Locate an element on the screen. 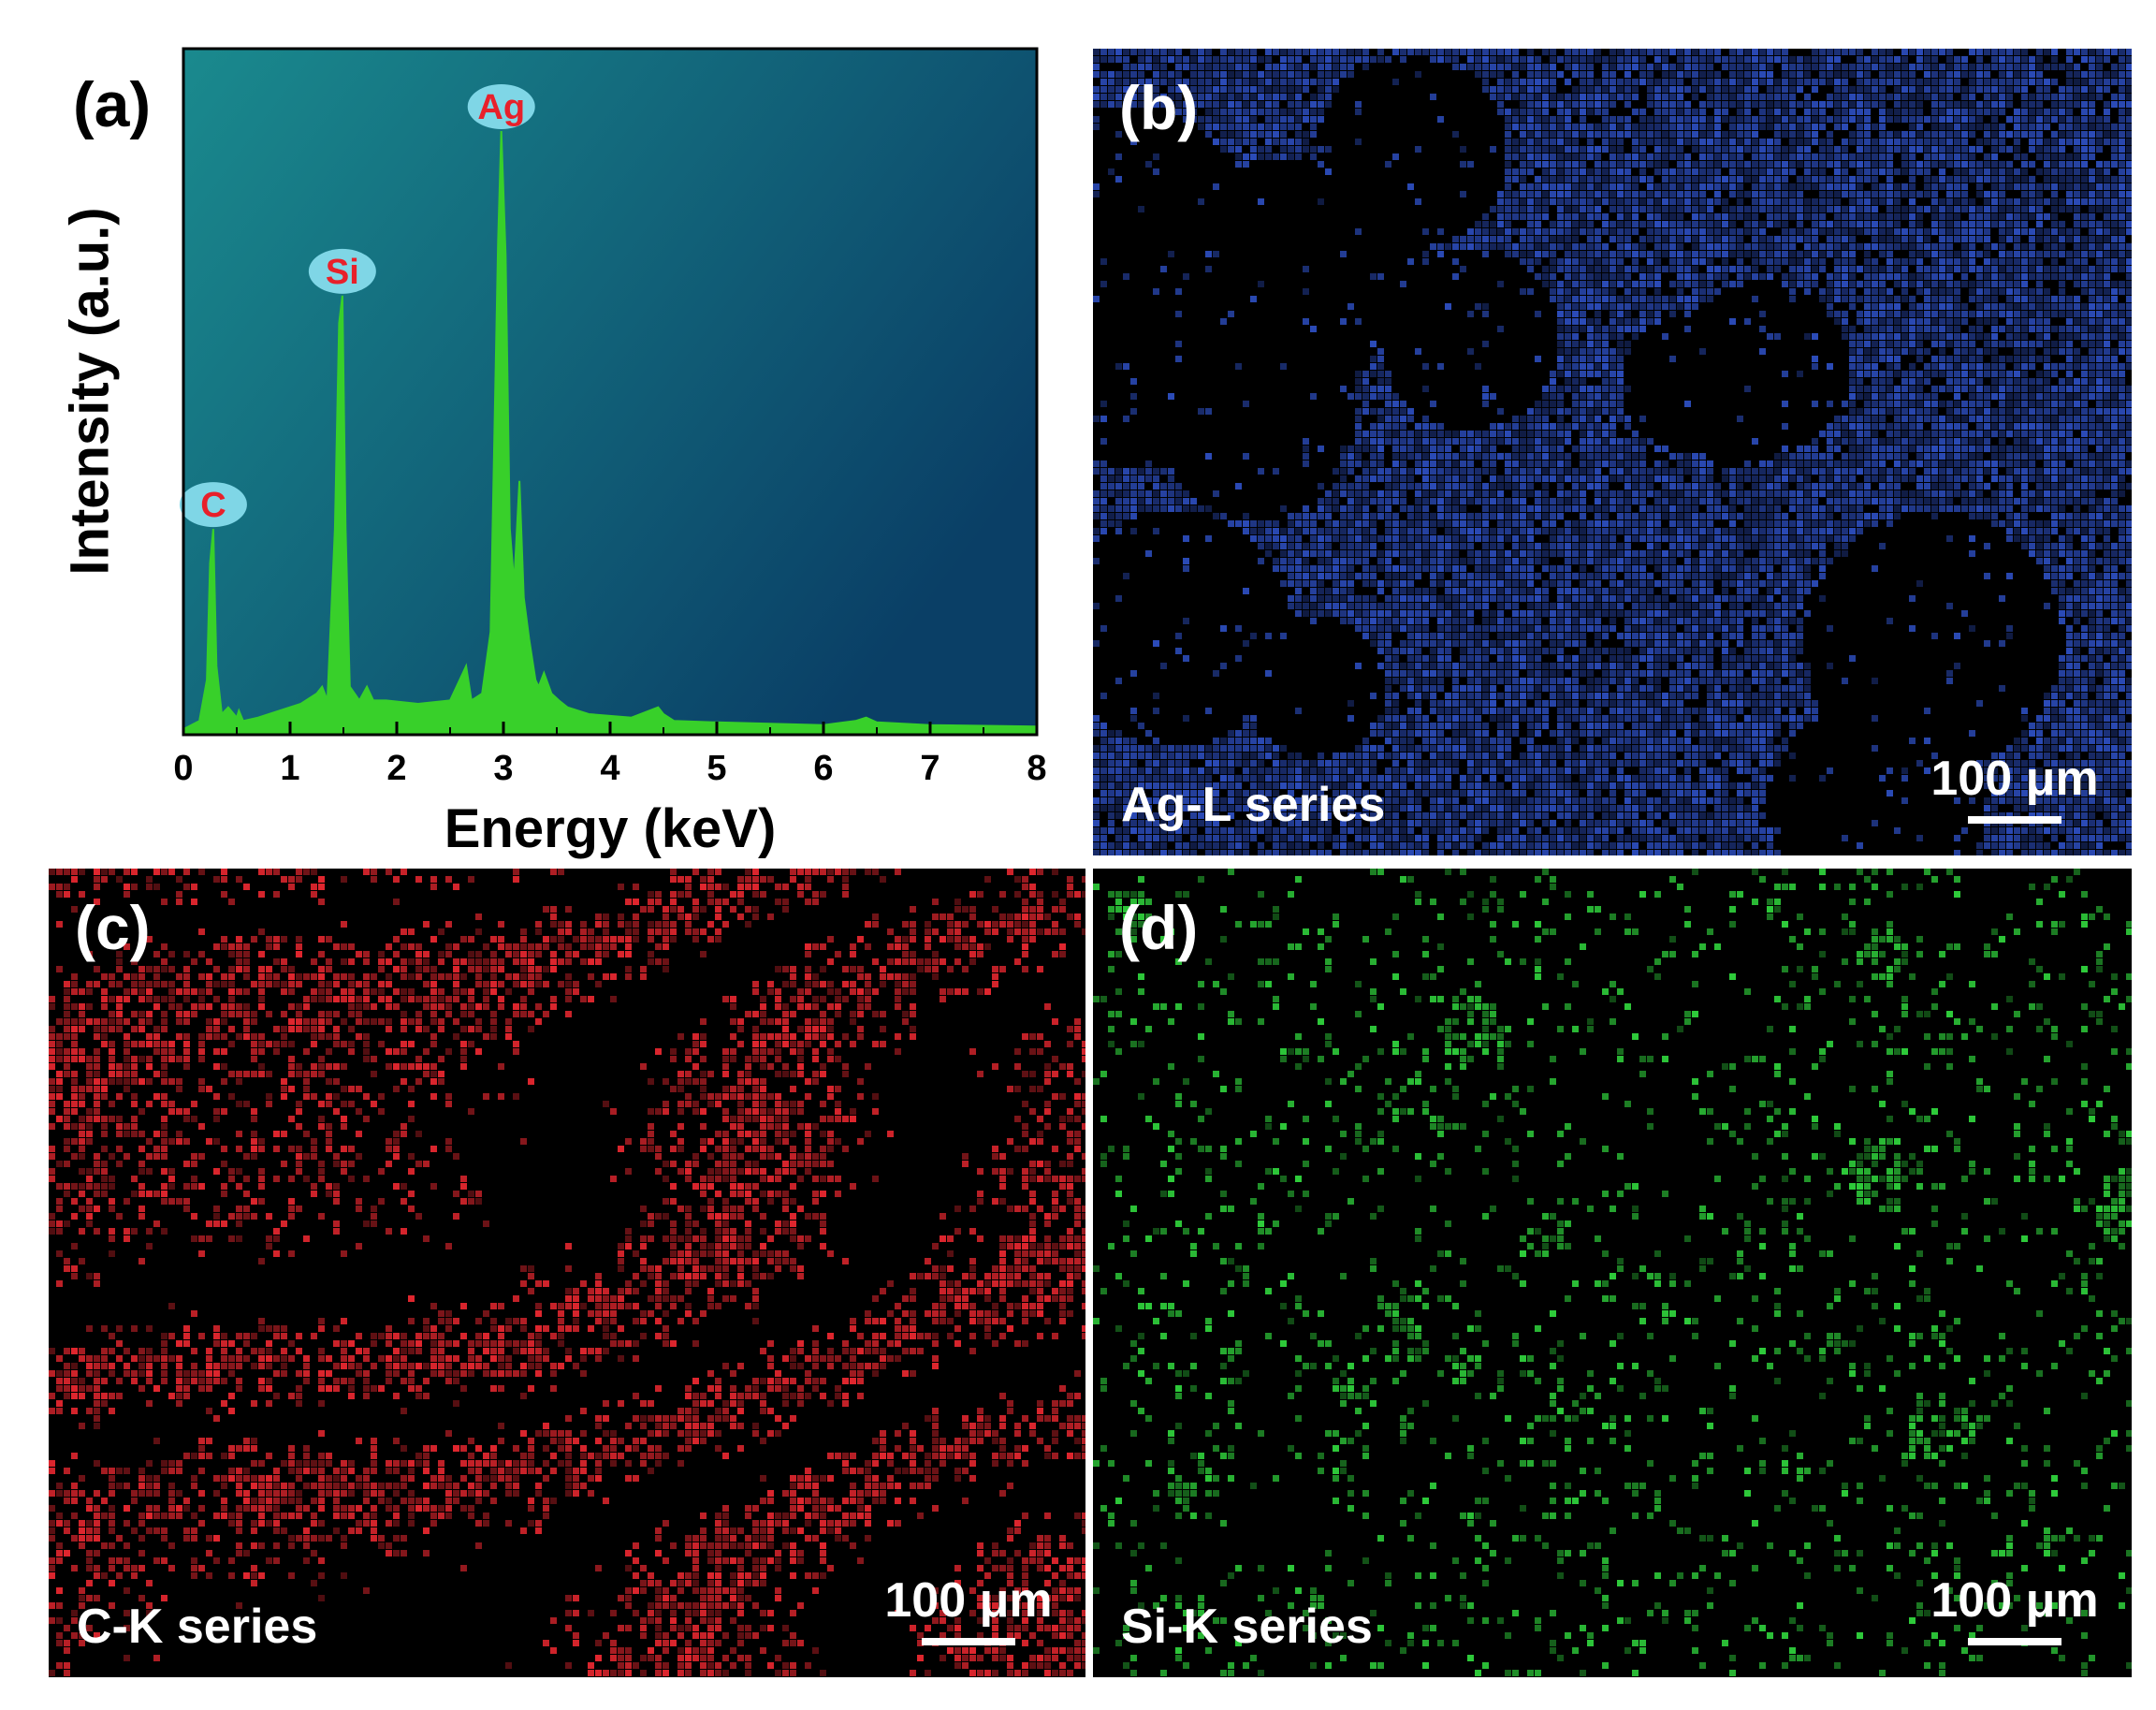  x-tick-label-3: 3 is located at coordinates (503, 768).